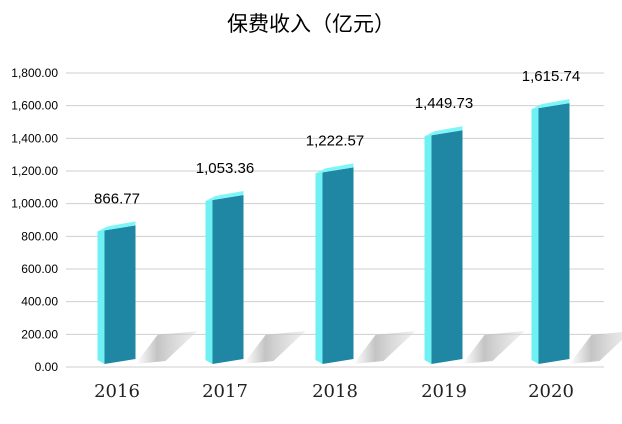 The width and height of the screenshot is (622, 424). What do you see at coordinates (117, 198) in the screenshot?
I see `data-label: 866.77` at bounding box center [117, 198].